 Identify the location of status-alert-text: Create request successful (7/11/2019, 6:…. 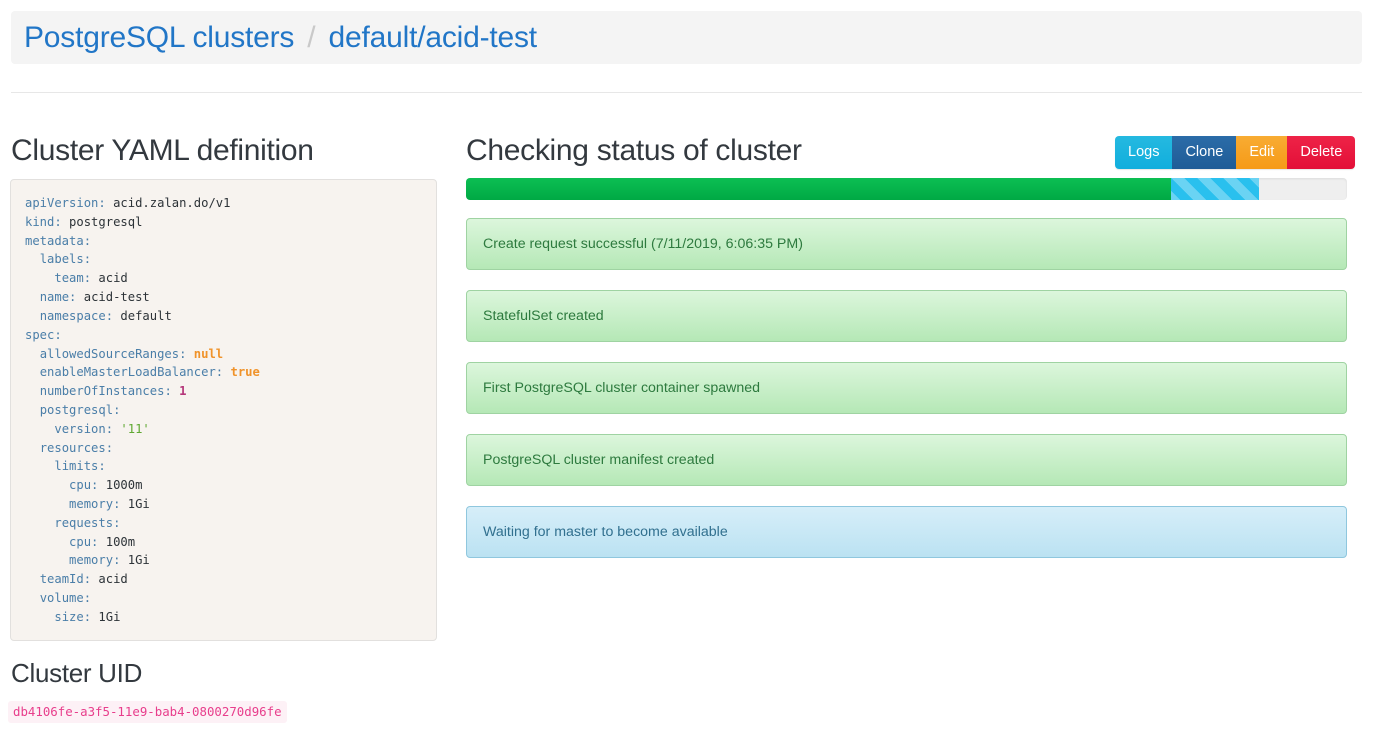
(643, 244).